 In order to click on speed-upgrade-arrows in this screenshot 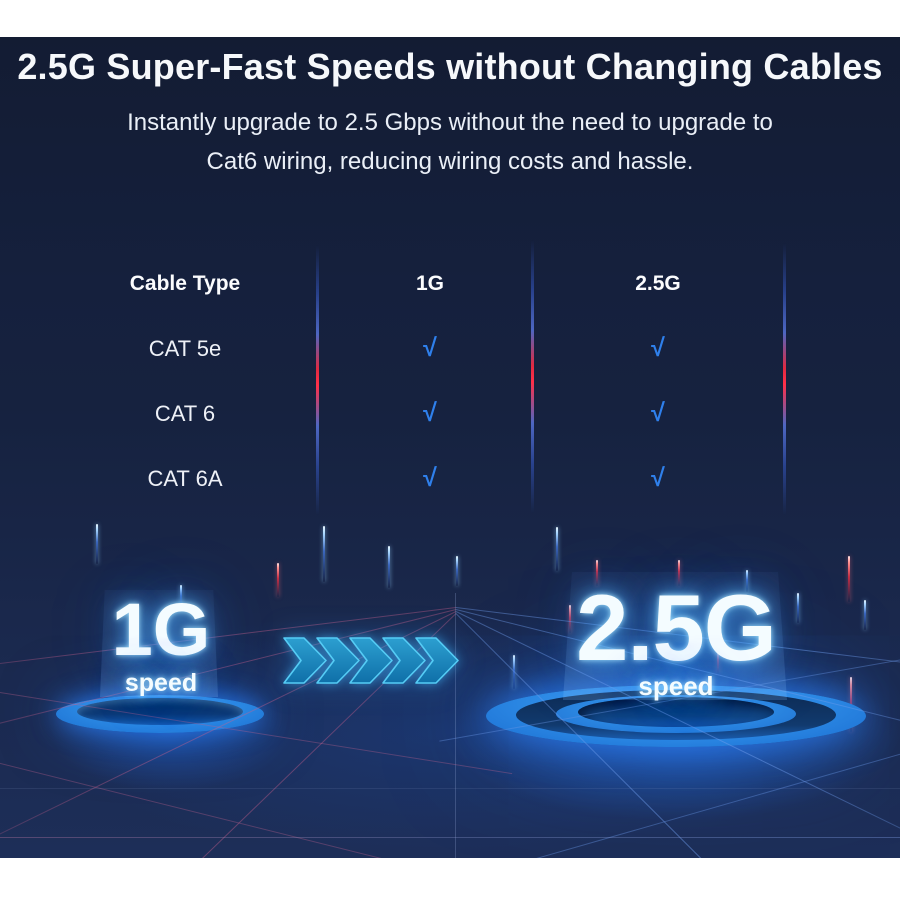, I will do `click(371, 660)`.